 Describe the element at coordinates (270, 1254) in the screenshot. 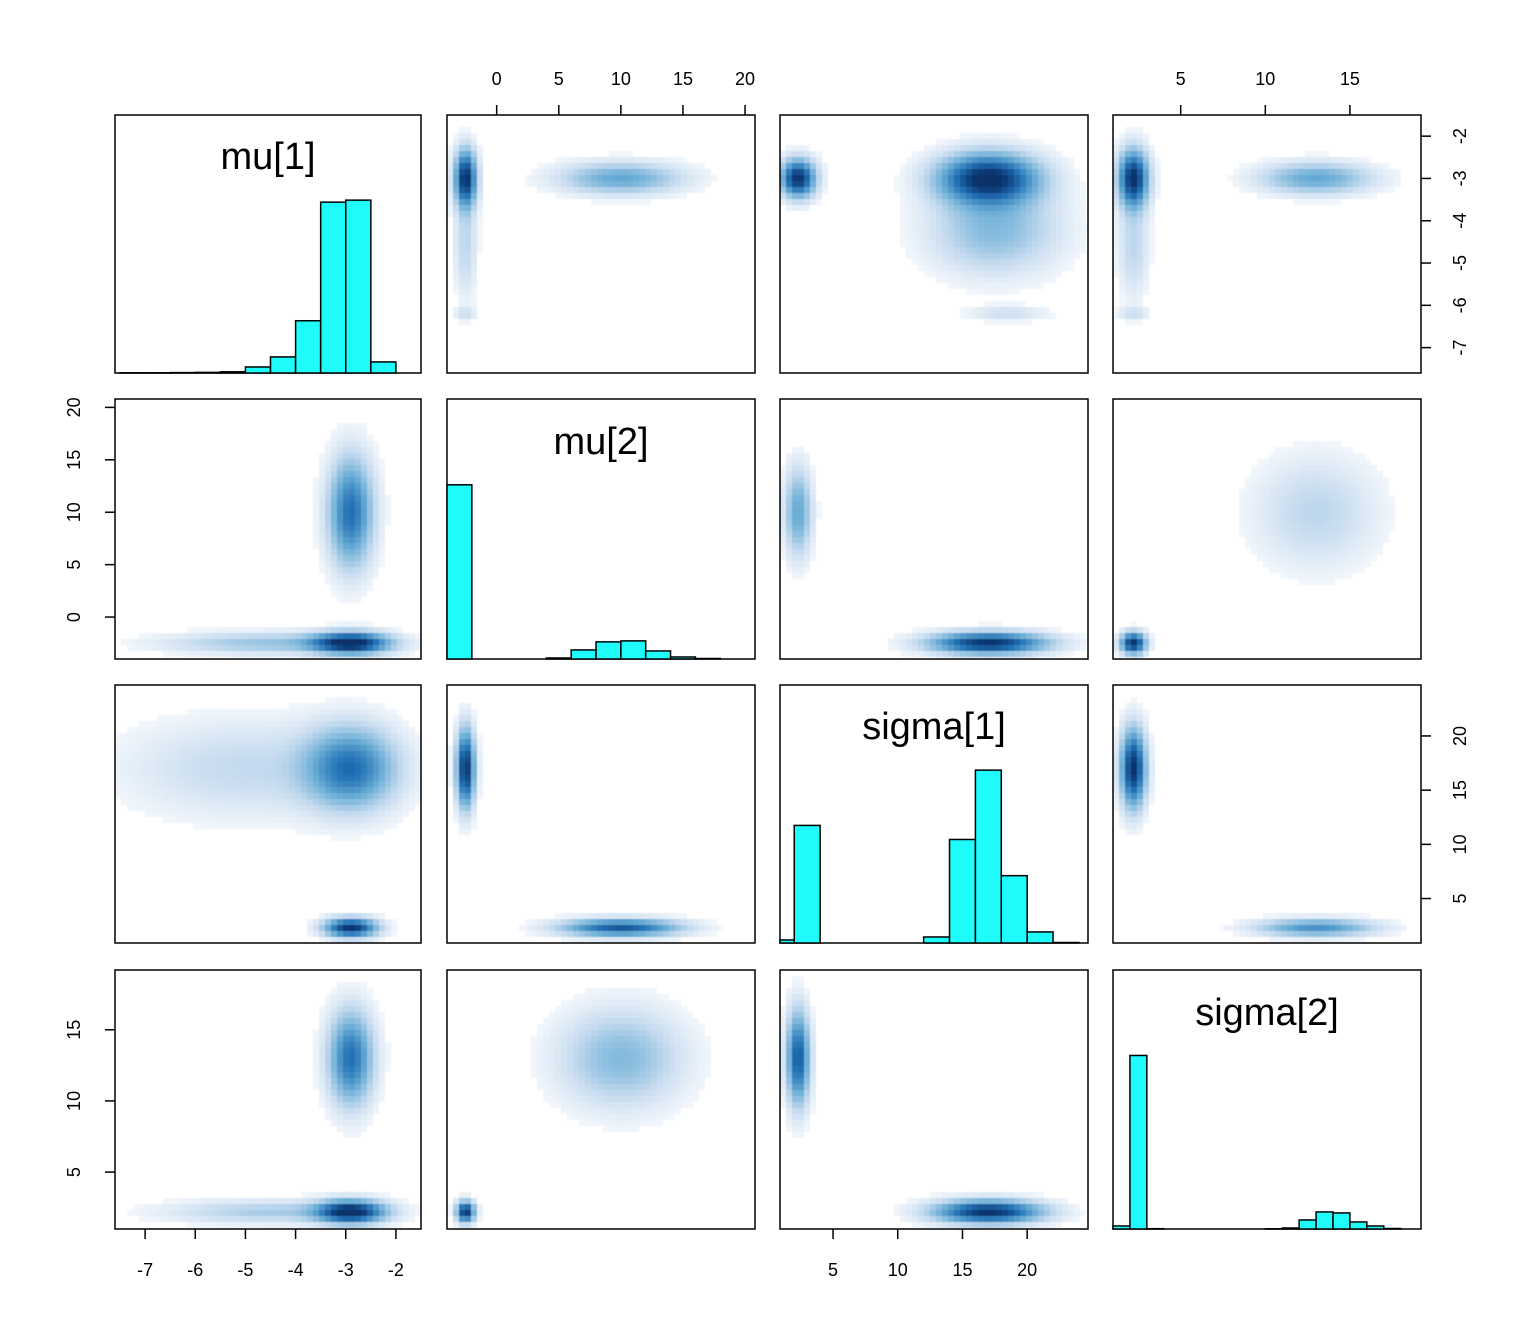

I see `axis-bottom-mu1: -7 -6 -5 -4 -3 -2` at that location.